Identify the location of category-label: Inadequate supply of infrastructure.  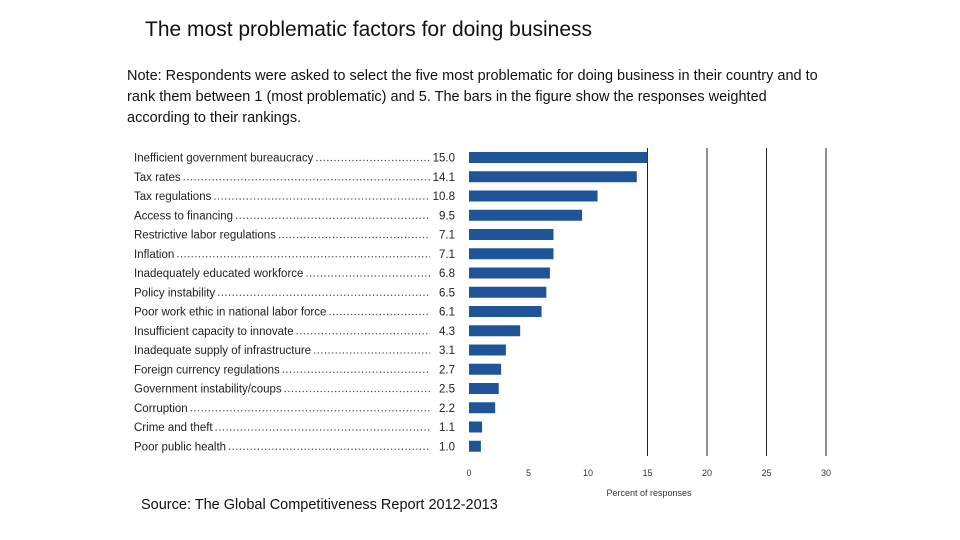
(222, 351).